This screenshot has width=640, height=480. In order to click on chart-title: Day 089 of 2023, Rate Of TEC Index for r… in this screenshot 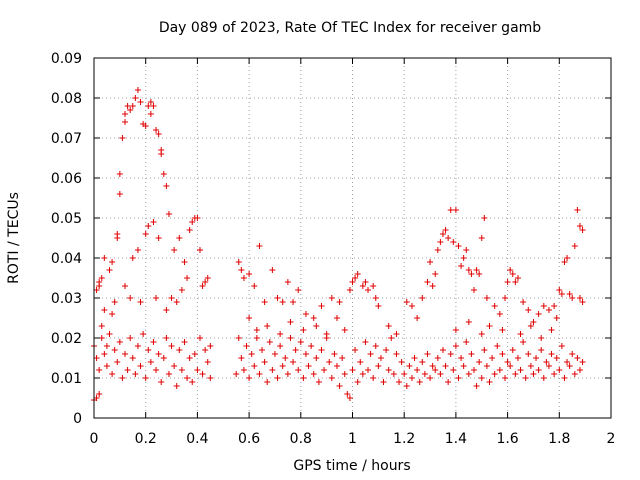, I will do `click(350, 28)`.